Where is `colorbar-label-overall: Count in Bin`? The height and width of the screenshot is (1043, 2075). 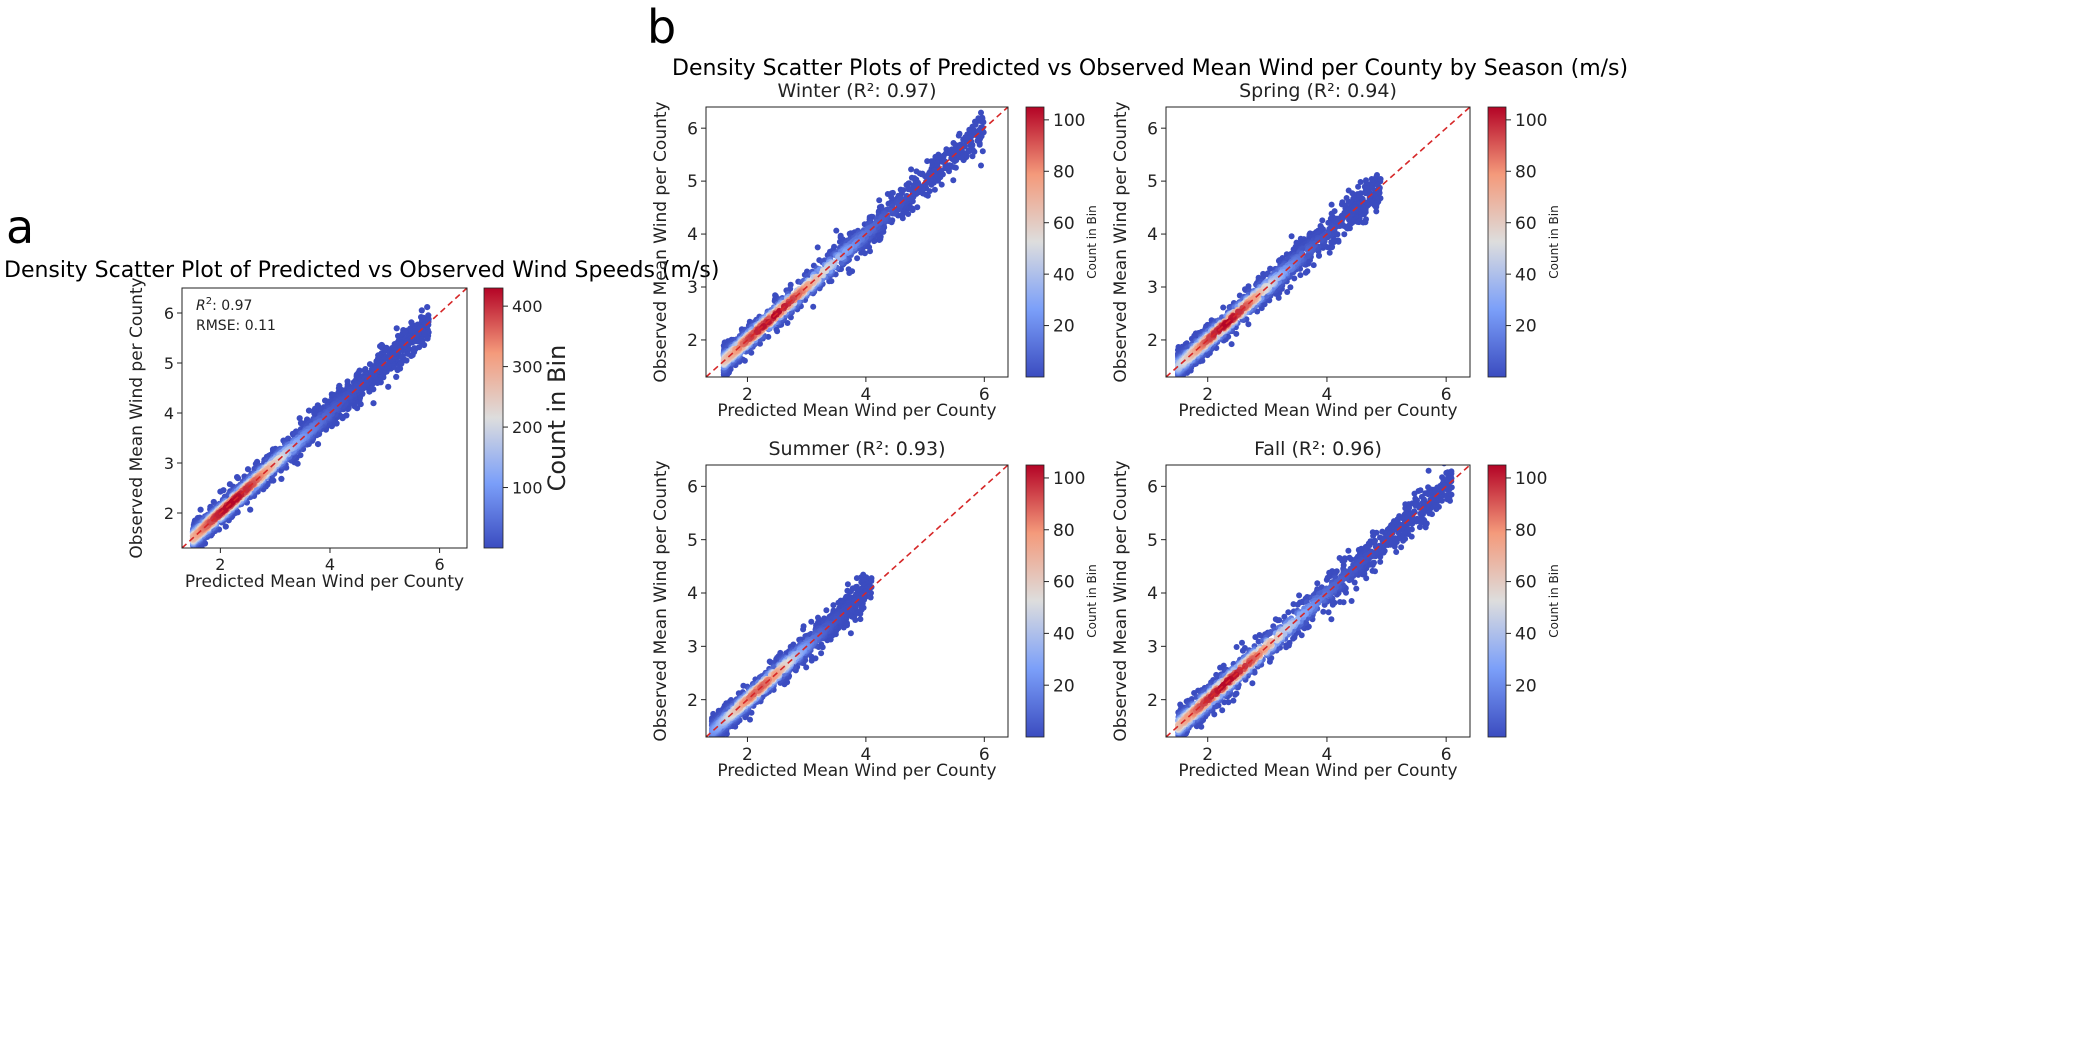
colorbar-label-overall: Count in Bin is located at coordinates (557, 418).